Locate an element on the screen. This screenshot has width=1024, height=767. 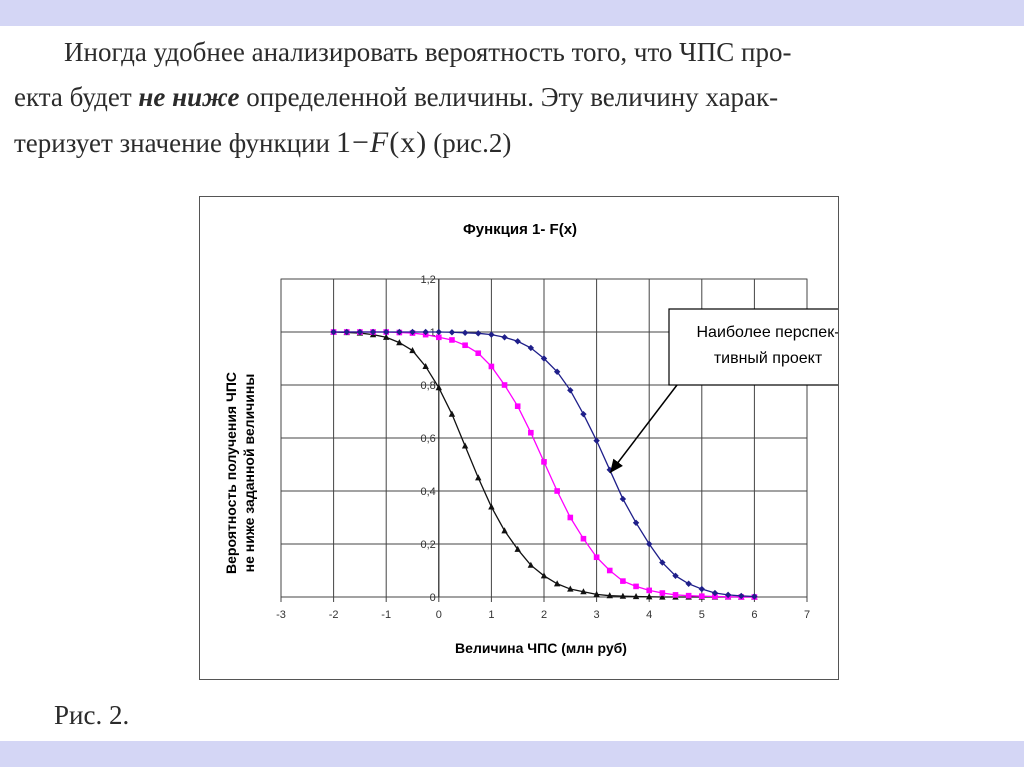
x-tick-label: 7 is located at coordinates (807, 615).